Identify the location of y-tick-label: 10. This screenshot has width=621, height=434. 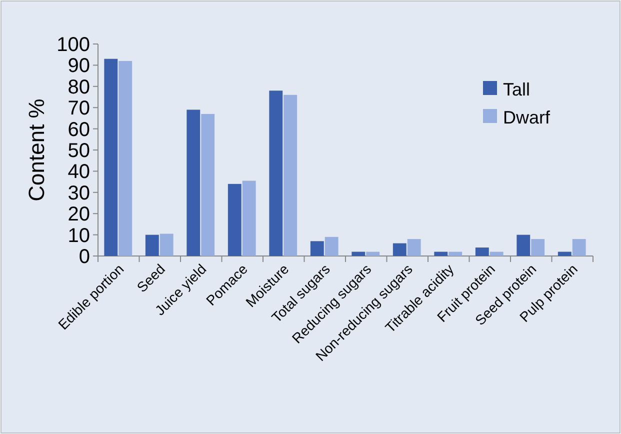
(79, 235).